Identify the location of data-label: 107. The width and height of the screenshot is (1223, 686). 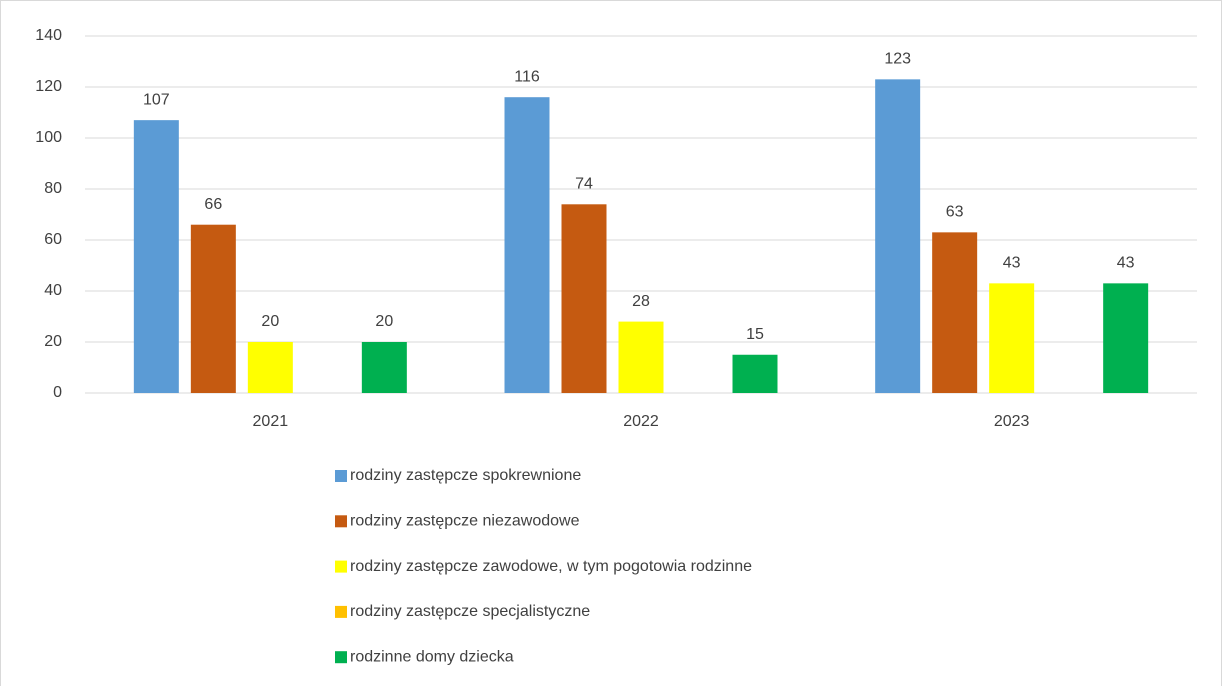
(156, 99).